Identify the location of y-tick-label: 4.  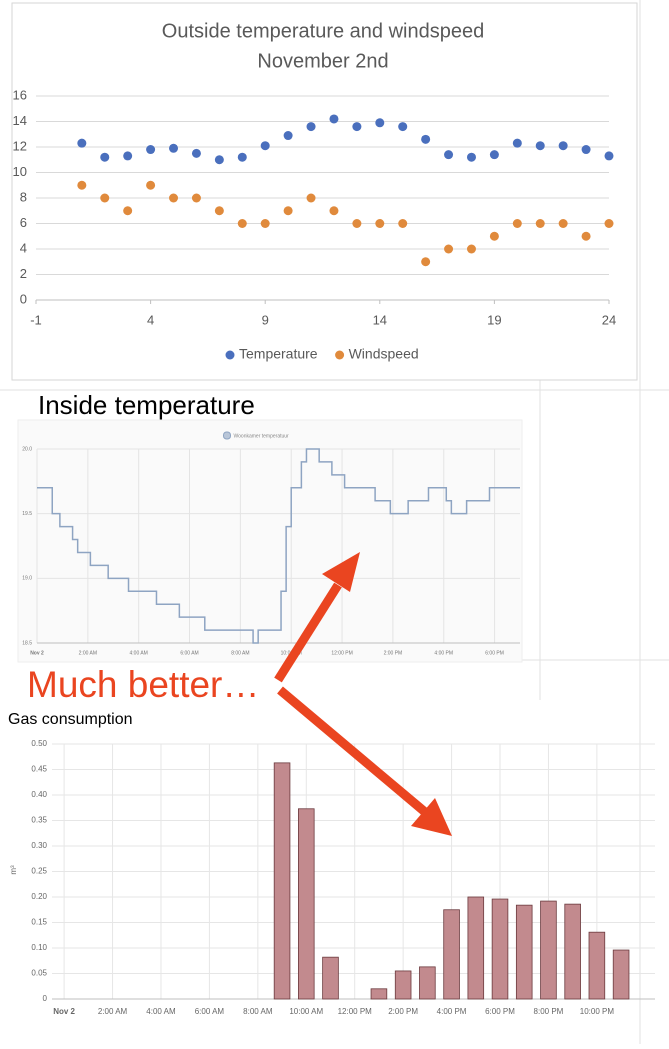
(23, 247).